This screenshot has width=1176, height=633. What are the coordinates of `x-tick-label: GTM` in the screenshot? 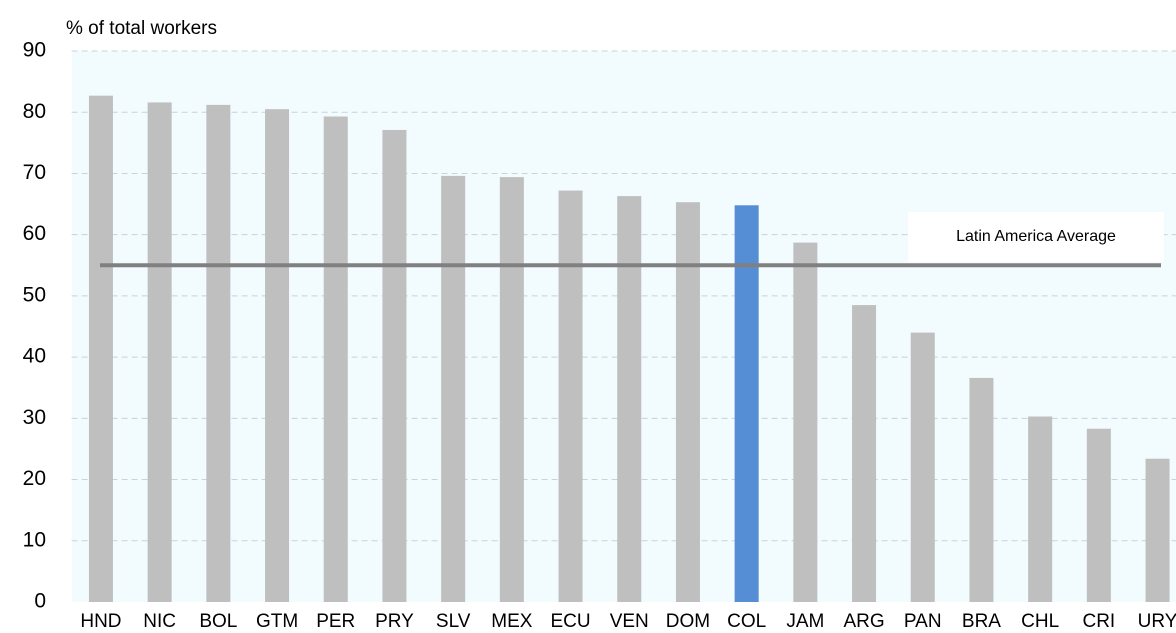 It's located at (277, 621).